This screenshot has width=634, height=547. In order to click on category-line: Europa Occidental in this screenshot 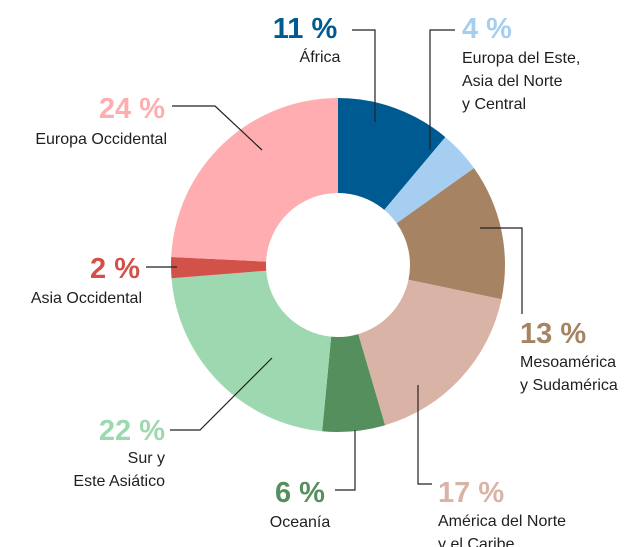, I will do `click(101, 139)`.